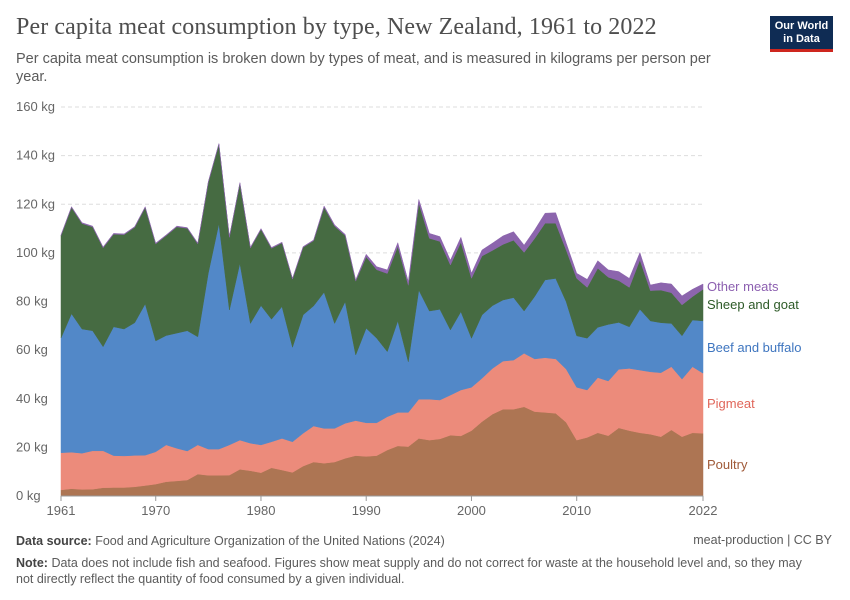 The image size is (850, 600). I want to click on owid-logo: Our World in Data, so click(801, 34).